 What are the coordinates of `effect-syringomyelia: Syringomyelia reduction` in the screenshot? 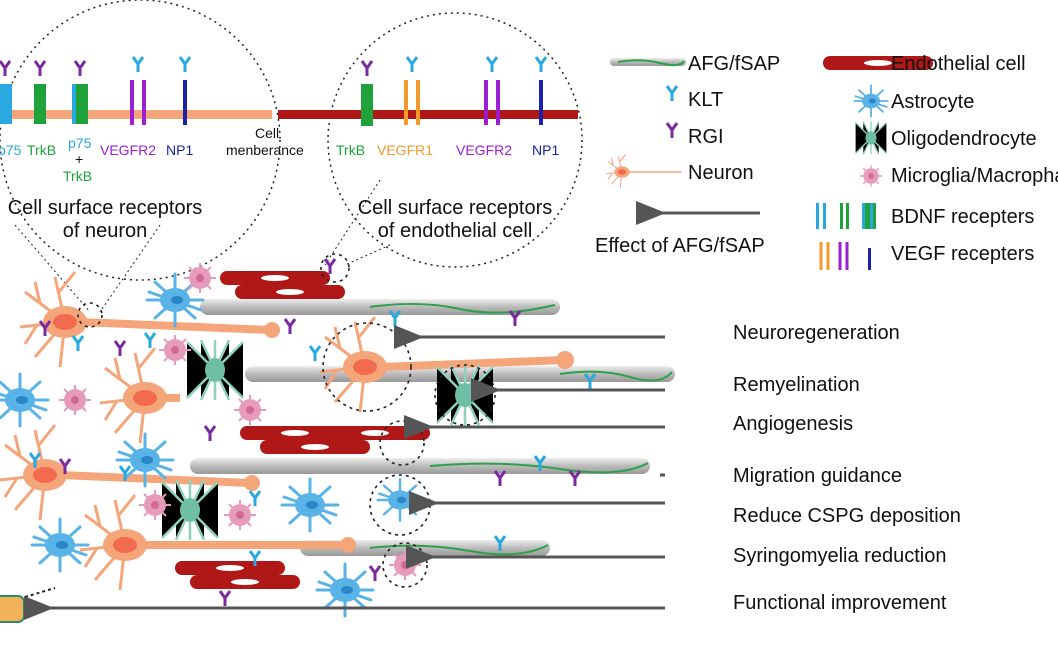 It's located at (839, 556).